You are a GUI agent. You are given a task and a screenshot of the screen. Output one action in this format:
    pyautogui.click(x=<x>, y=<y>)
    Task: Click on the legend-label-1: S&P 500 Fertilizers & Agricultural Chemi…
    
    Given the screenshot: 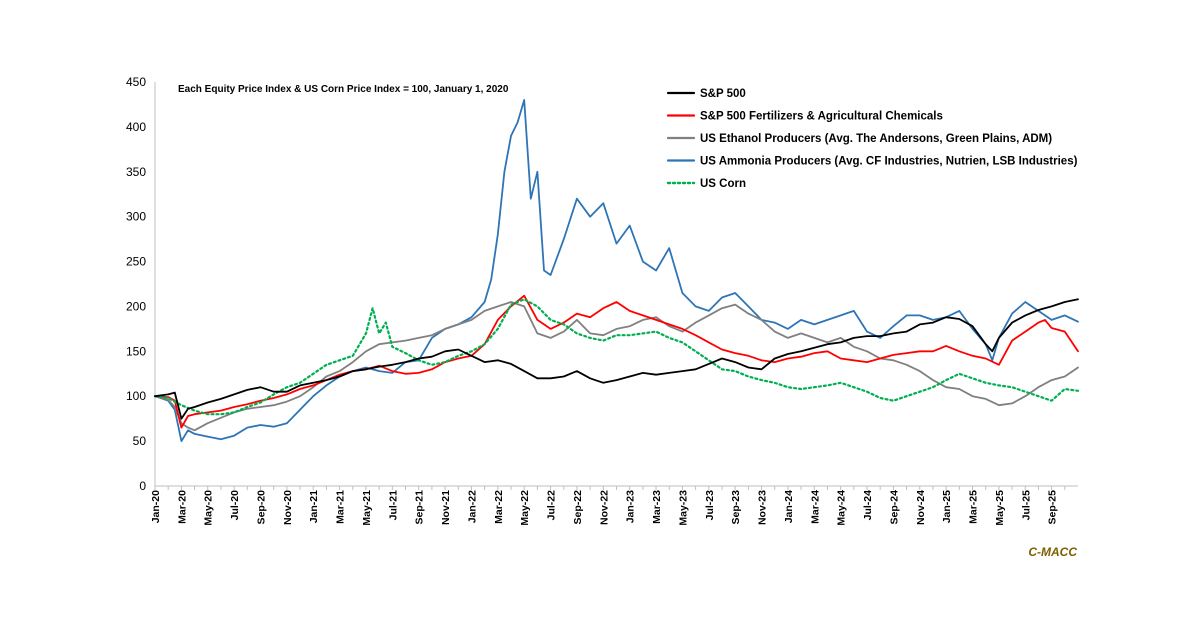 What is the action you would take?
    pyautogui.click(x=821, y=117)
    